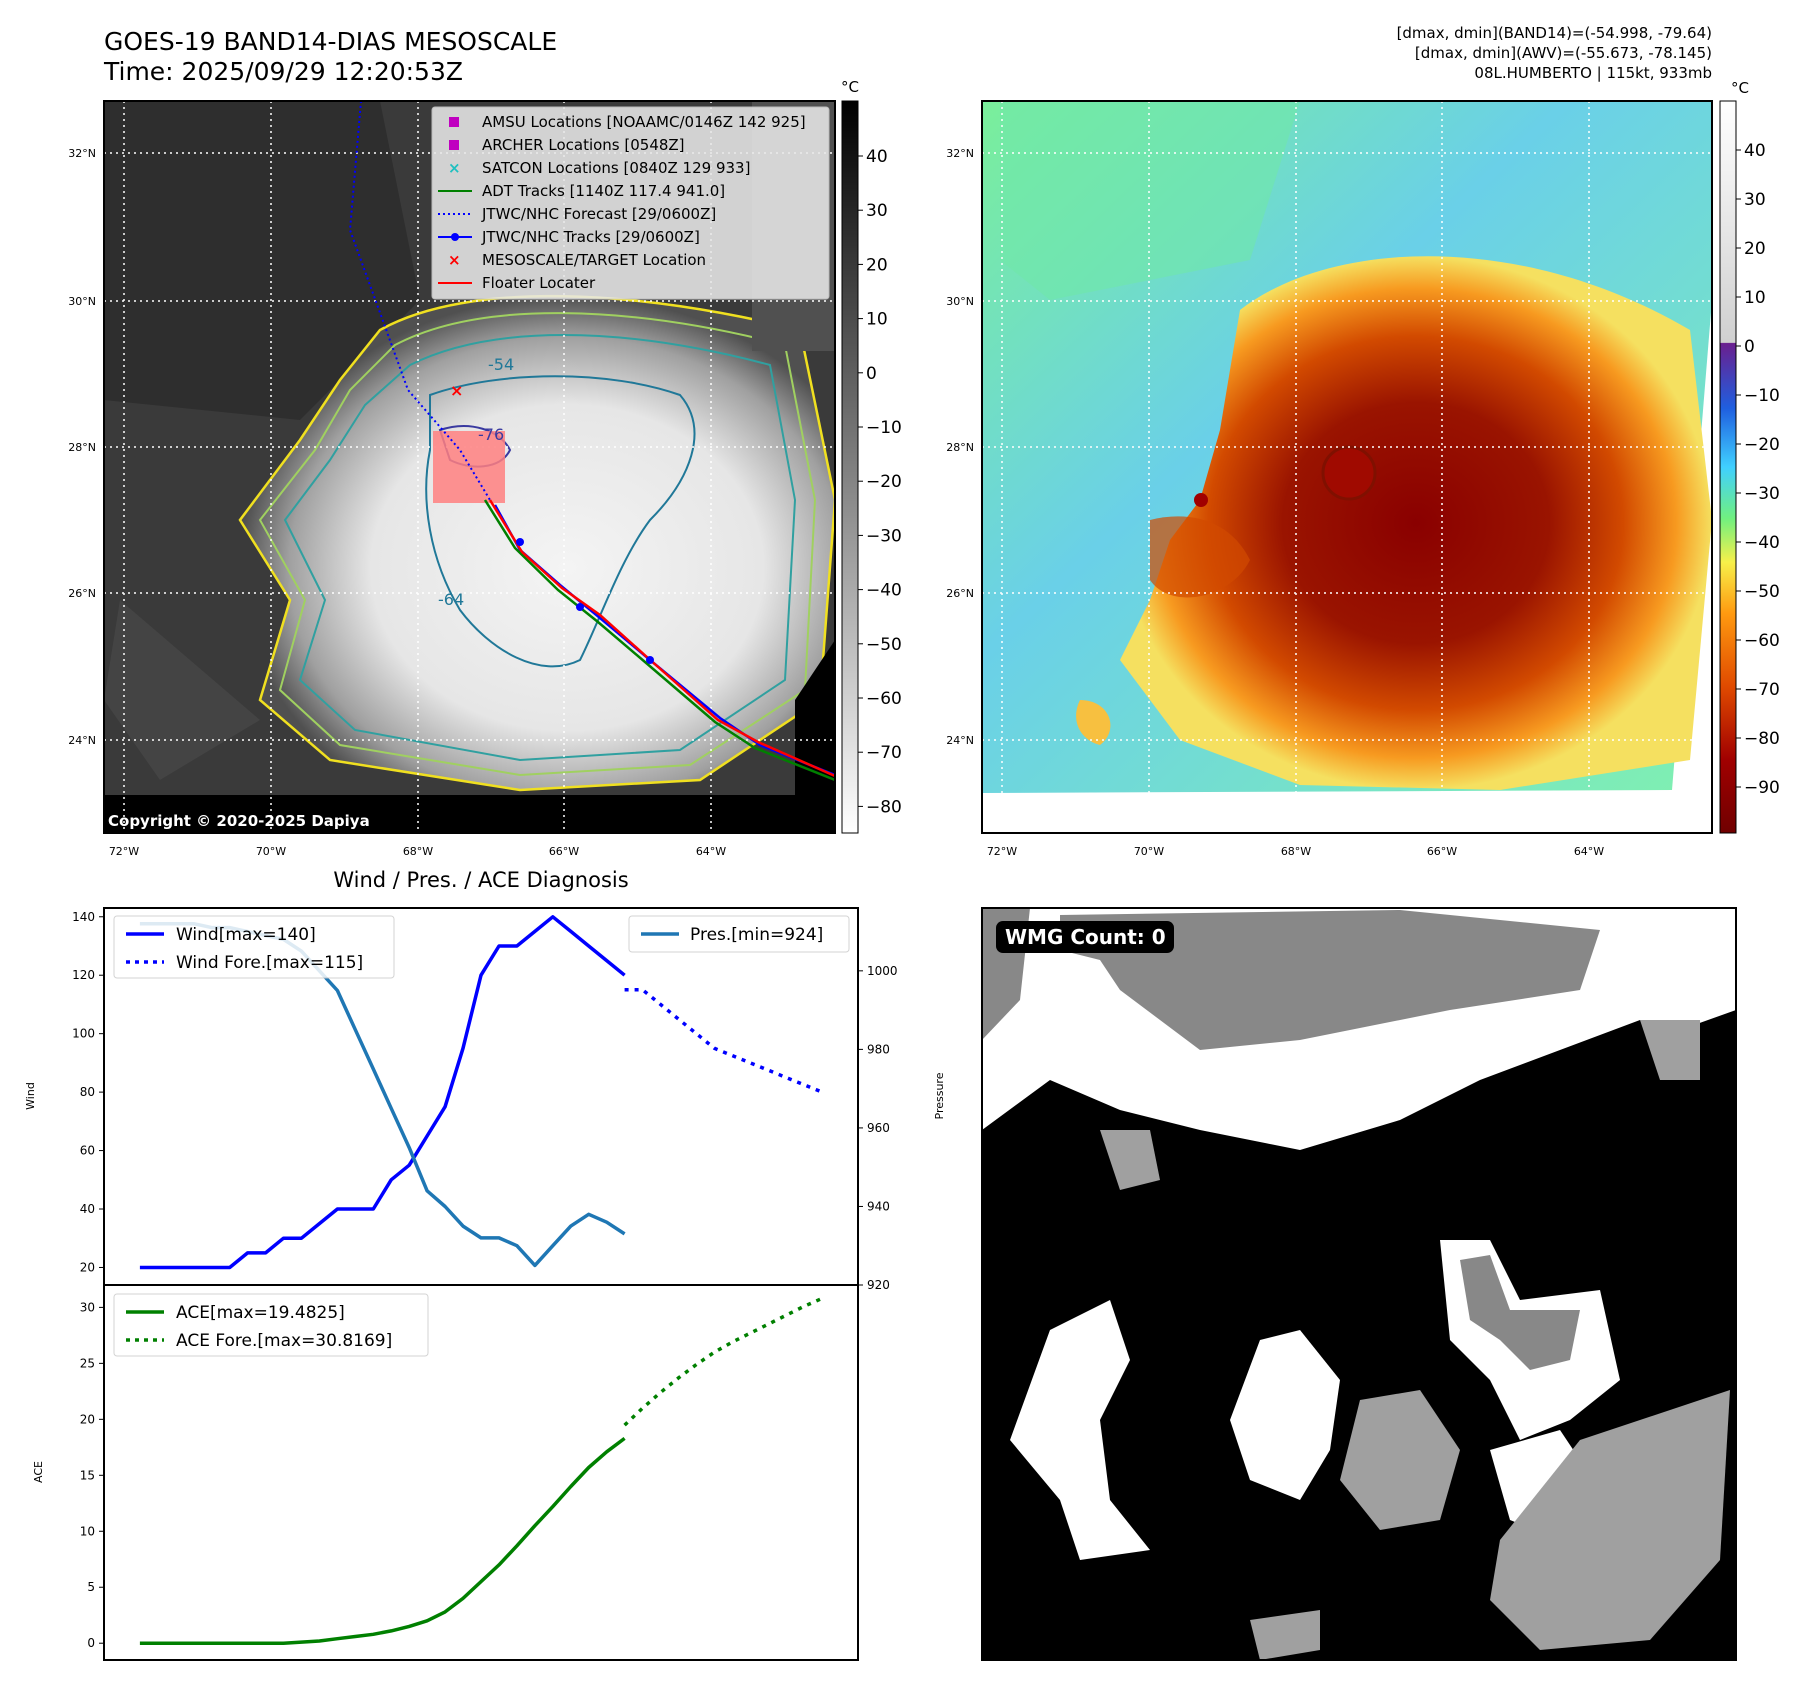 Image resolution: width=1797 pixels, height=1694 pixels. Describe the element at coordinates (246, 935) in the screenshot. I see `legend-wind: Wind[max=140]` at that location.